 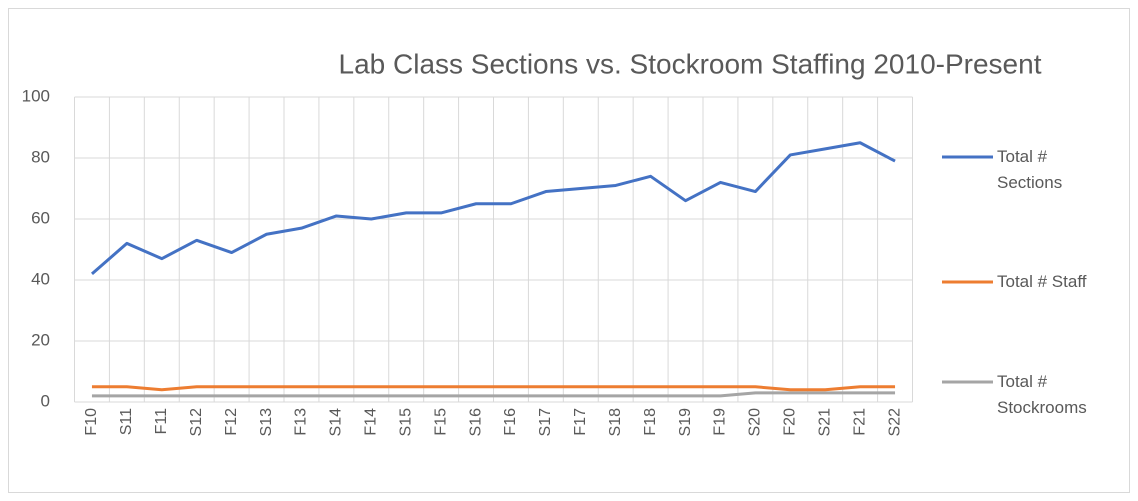 What do you see at coordinates (824, 422) in the screenshot?
I see `x-tick-label: S21` at bounding box center [824, 422].